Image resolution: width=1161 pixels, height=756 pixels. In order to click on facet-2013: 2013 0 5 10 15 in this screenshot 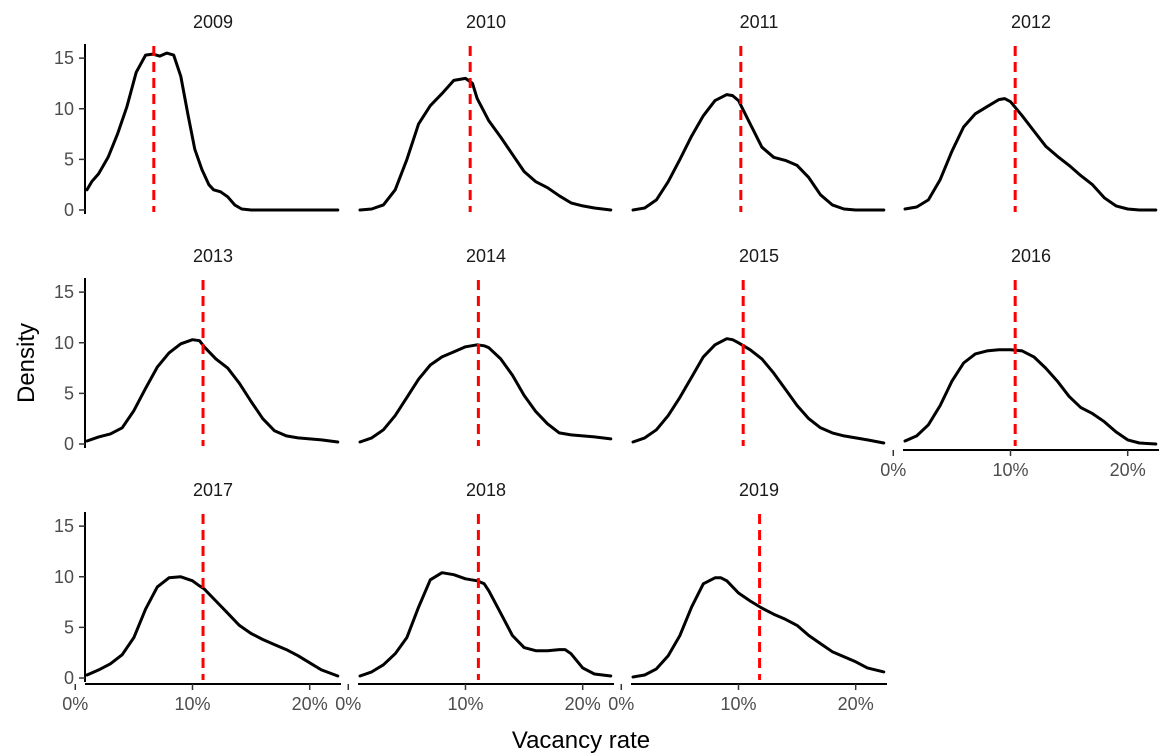, I will do `click(197, 350)`.